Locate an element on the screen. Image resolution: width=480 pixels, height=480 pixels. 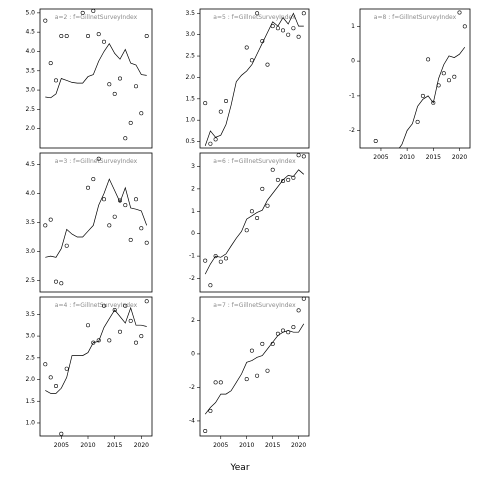
y-tick-label: 2 is located at coordinates (193, 320).